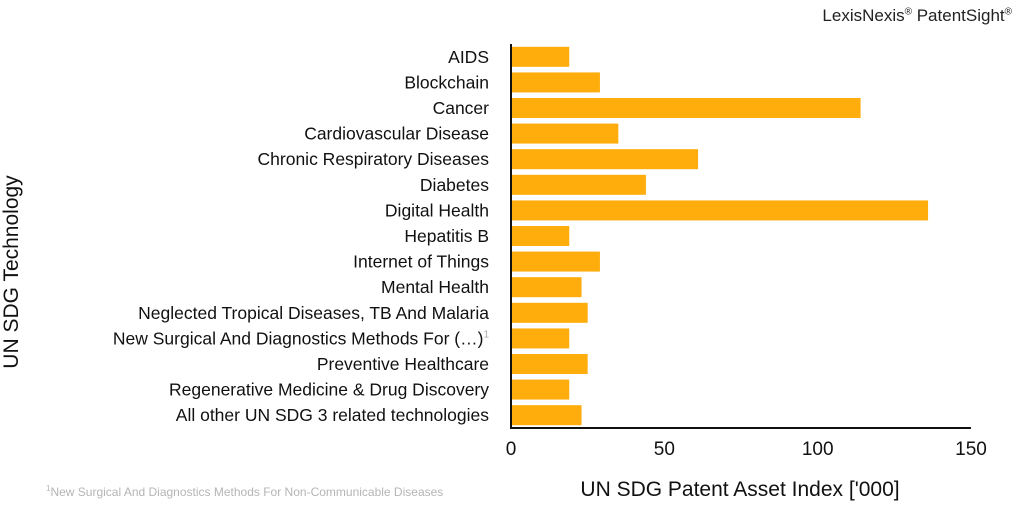 This screenshot has width=1024, height=509. I want to click on category-label: Diabetes, so click(454, 185).